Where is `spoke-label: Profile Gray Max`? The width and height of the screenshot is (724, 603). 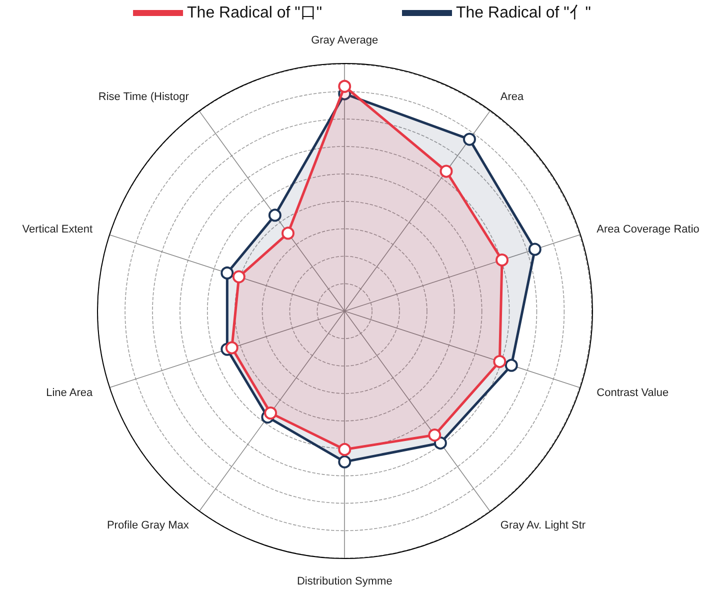
spoke-label: Profile Gray Max is located at coordinates (148, 526).